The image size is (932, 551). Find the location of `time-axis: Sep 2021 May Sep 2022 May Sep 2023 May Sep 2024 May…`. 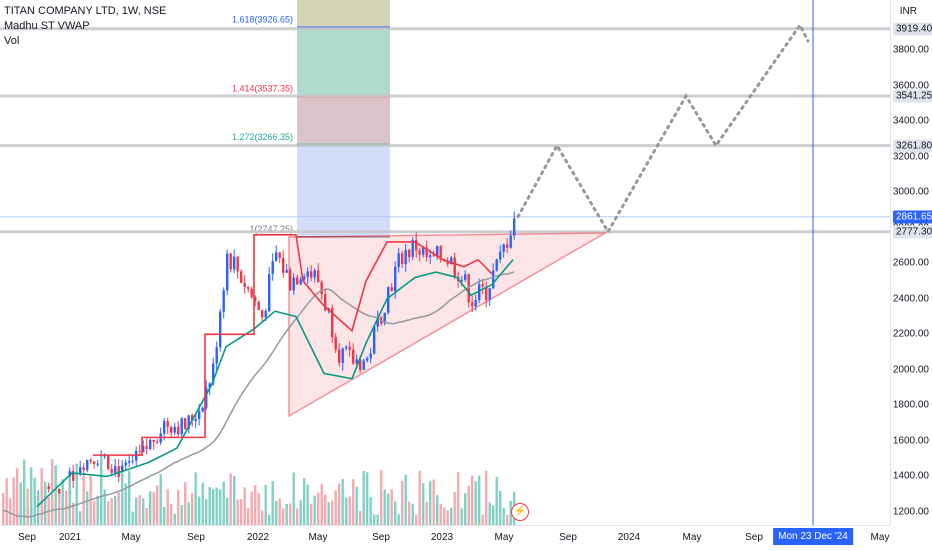

time-axis: Sep 2021 May Sep 2022 May Sep 2023 May Sep 2024 May… is located at coordinates (445, 538).